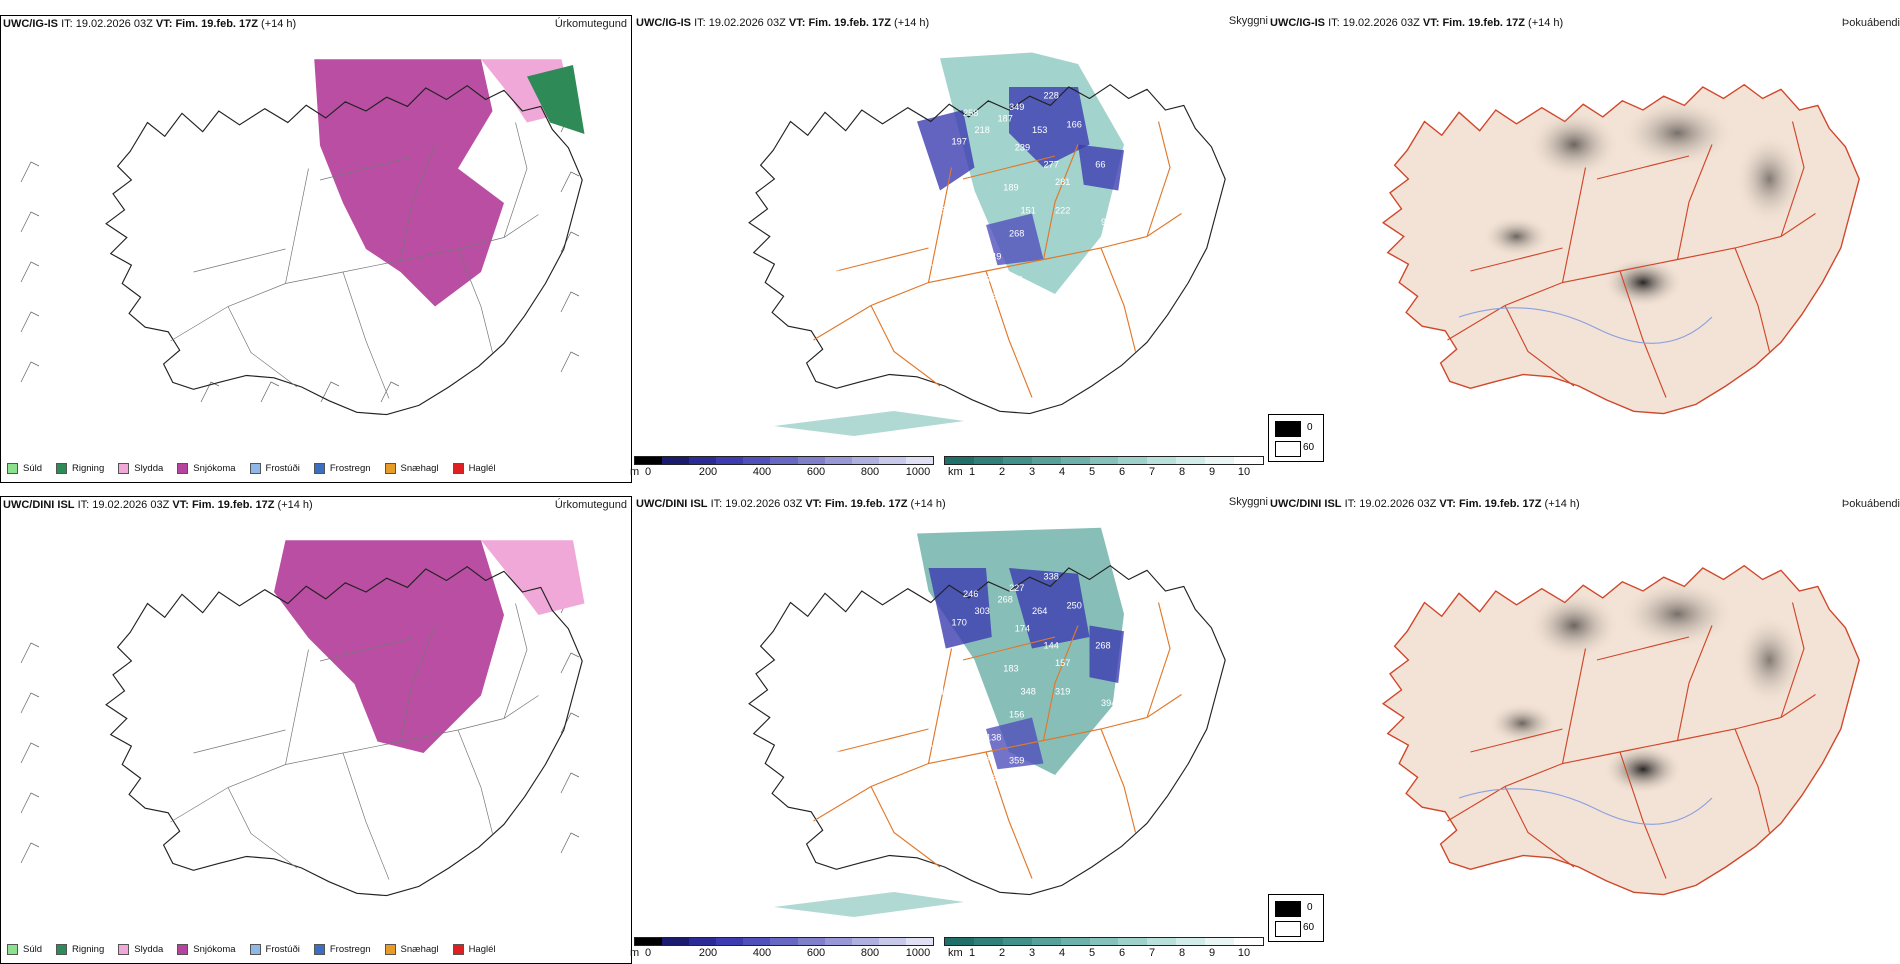  I want to click on cloud-base-label: 162, so click(982, 761).